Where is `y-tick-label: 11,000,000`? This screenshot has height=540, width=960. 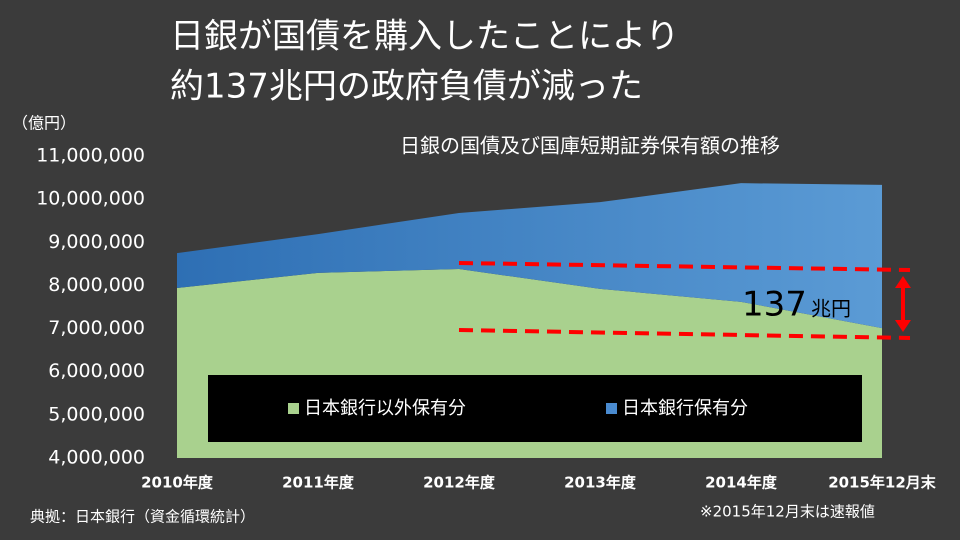 y-tick-label: 11,000,000 is located at coordinates (90, 156).